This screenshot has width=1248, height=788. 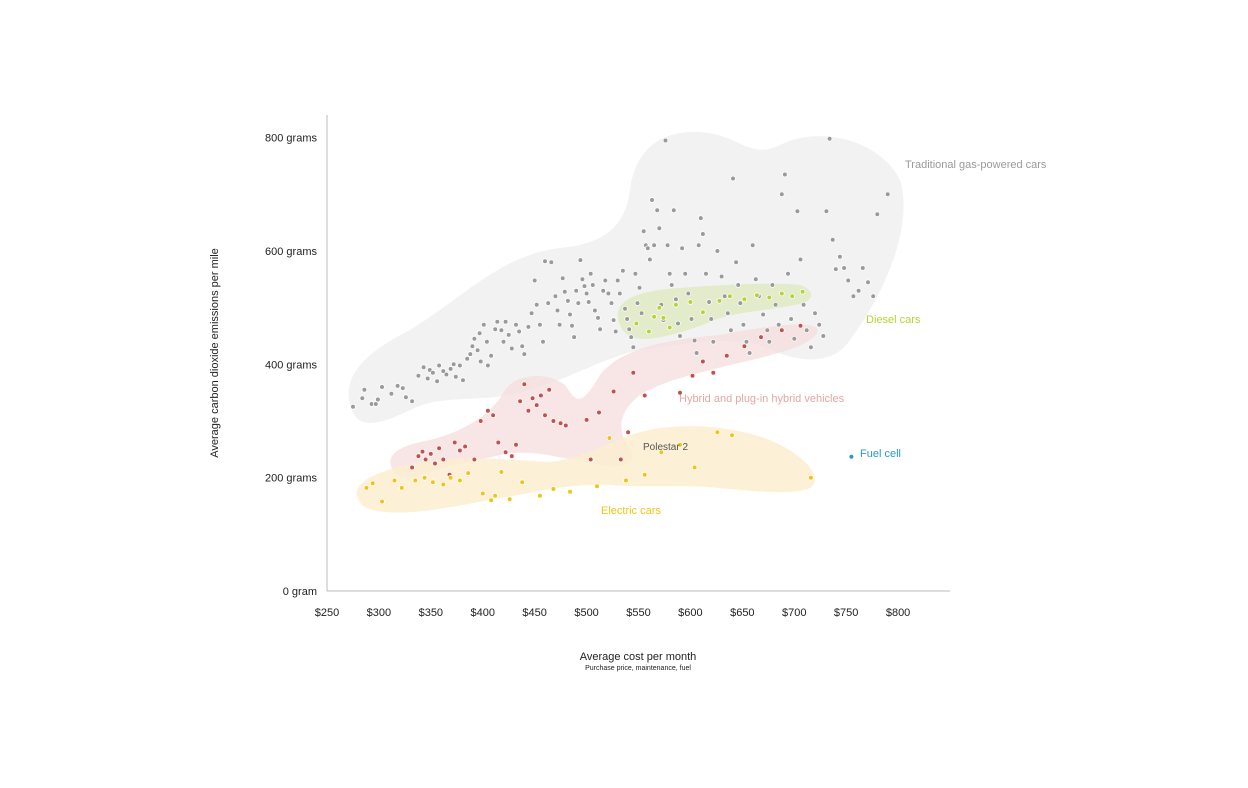 What do you see at coordinates (534, 613) in the screenshot?
I see `x-tick-label: $450` at bounding box center [534, 613].